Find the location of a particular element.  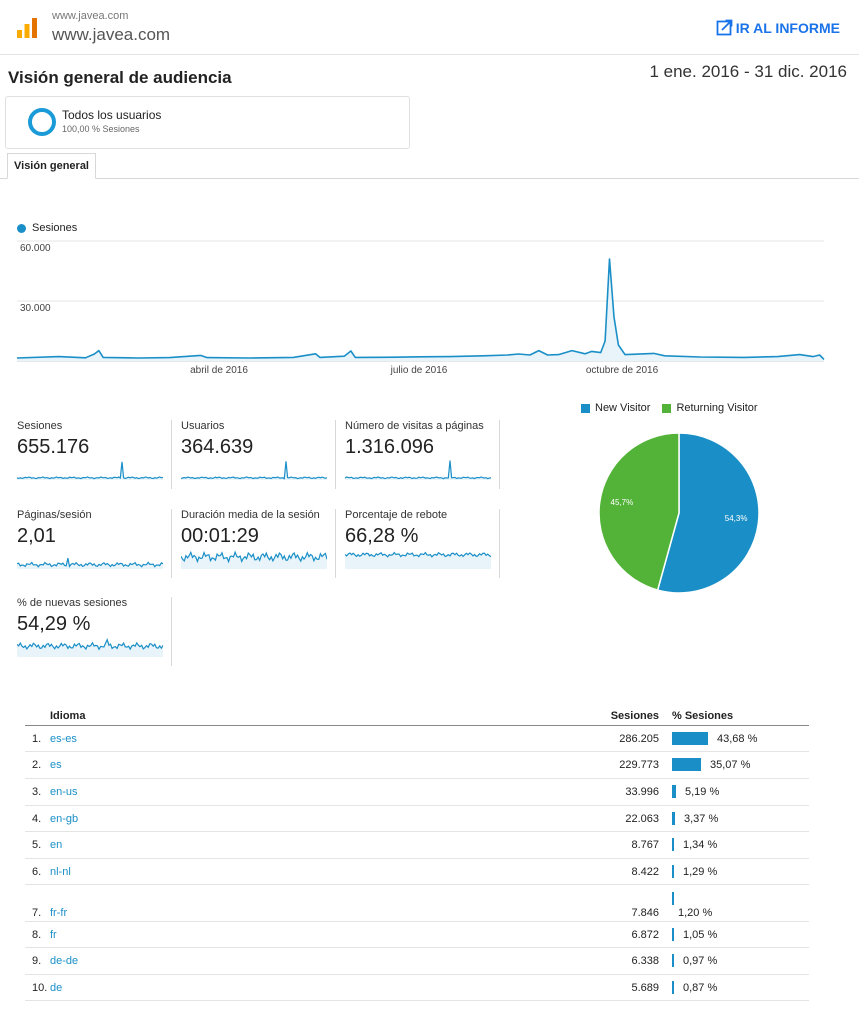

pct-sessions-value: 3,37 % is located at coordinates (701, 819).